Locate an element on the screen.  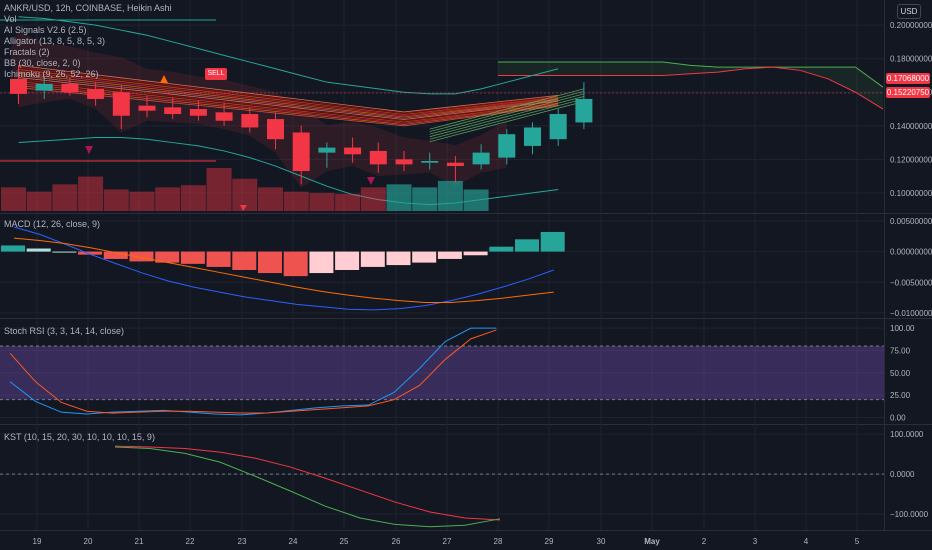
stoch-rsi-label: Stoch RSI (3, 3, 14, 14, close) is located at coordinates (64, 331).